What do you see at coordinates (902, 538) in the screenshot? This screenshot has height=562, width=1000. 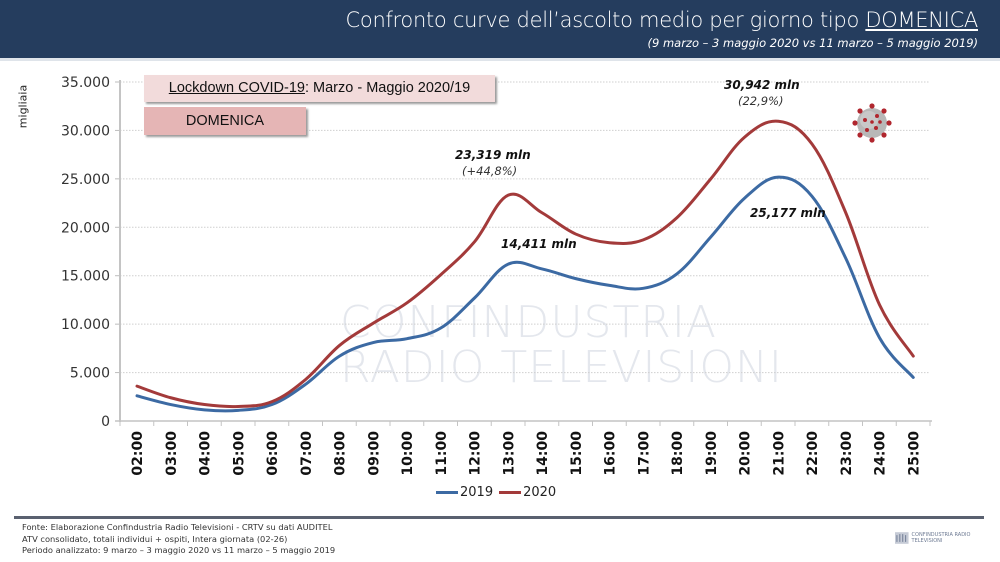 I see `logo-icon` at bounding box center [902, 538].